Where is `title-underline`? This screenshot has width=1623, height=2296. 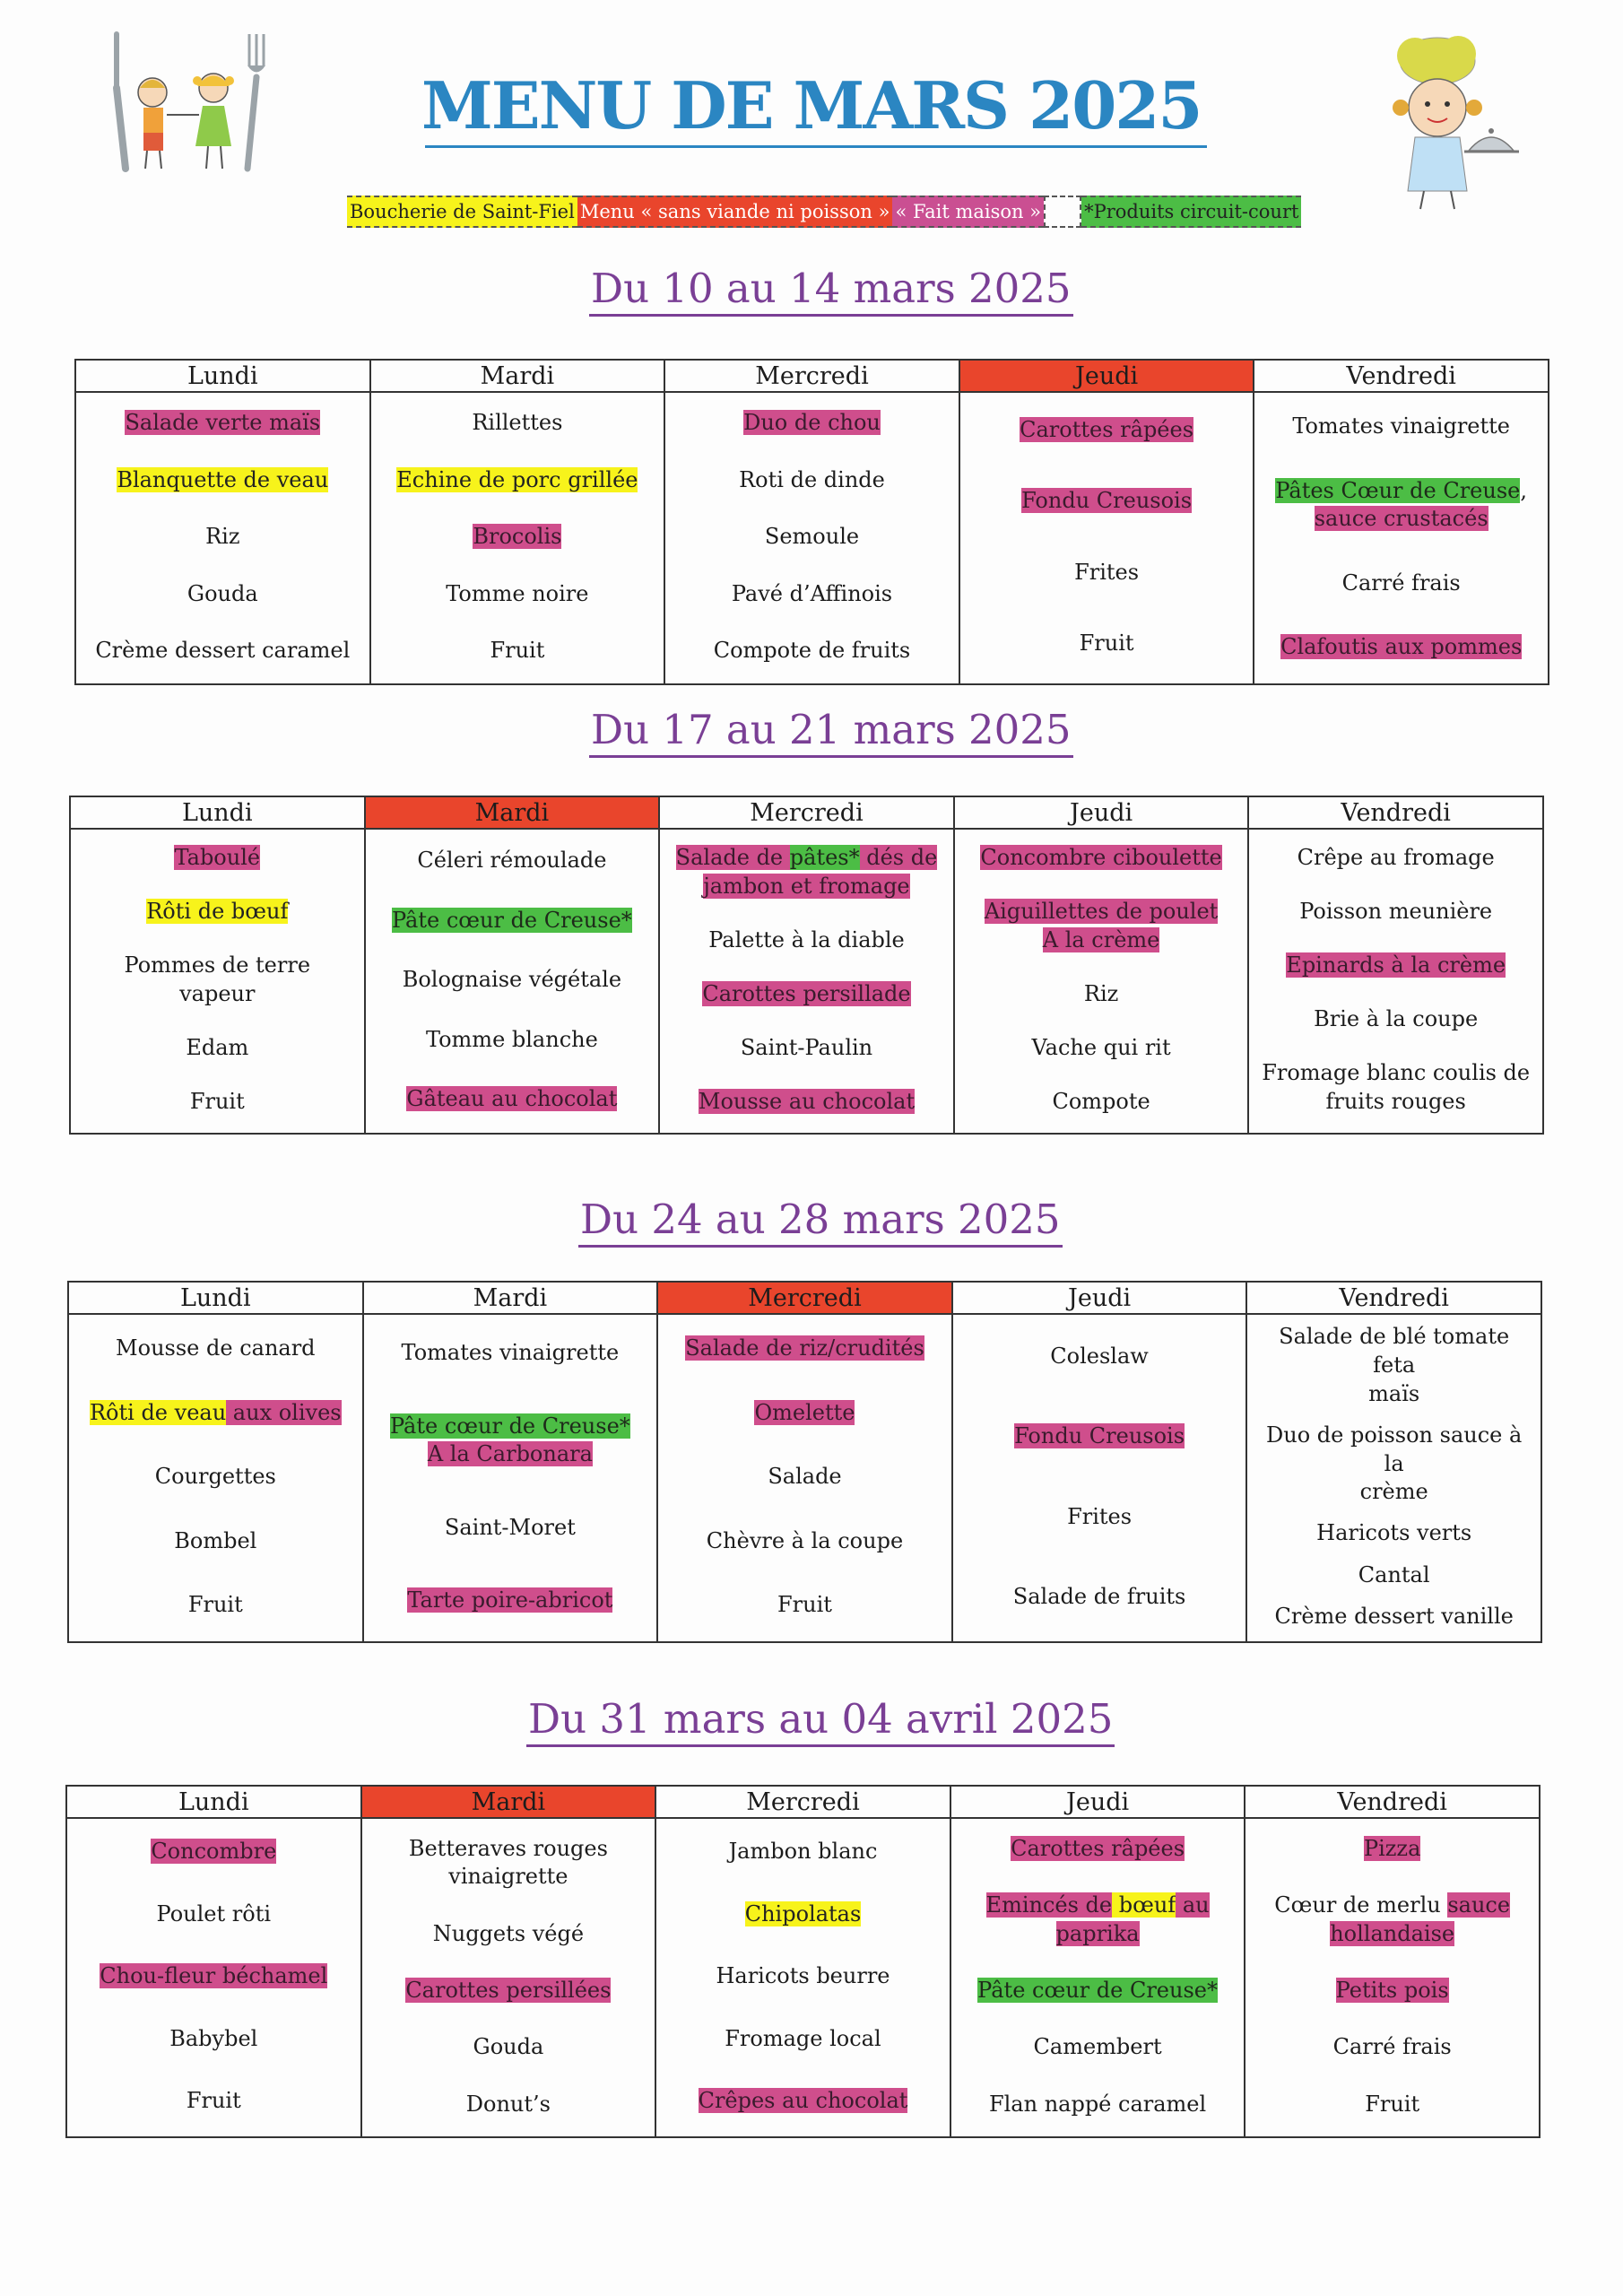 title-underline is located at coordinates (816, 146).